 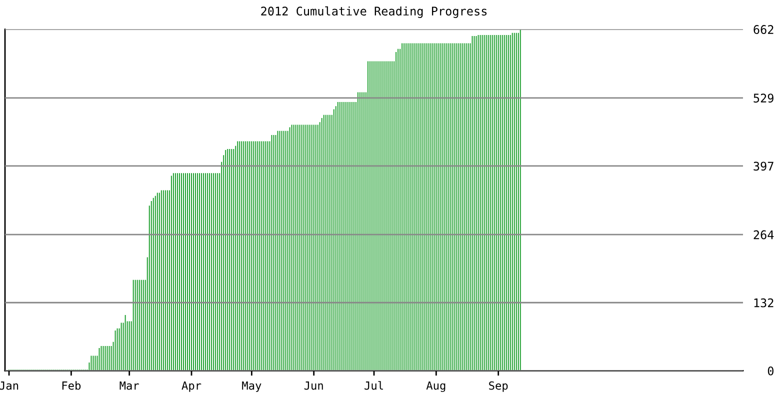 What do you see at coordinates (313, 386) in the screenshot?
I see `x-tick-label: Jun` at bounding box center [313, 386].